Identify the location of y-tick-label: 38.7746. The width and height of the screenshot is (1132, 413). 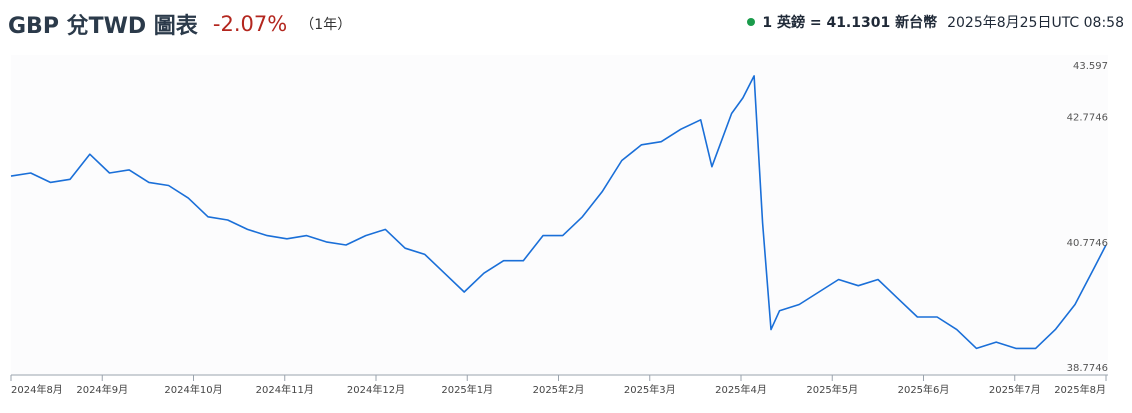
(1087, 368).